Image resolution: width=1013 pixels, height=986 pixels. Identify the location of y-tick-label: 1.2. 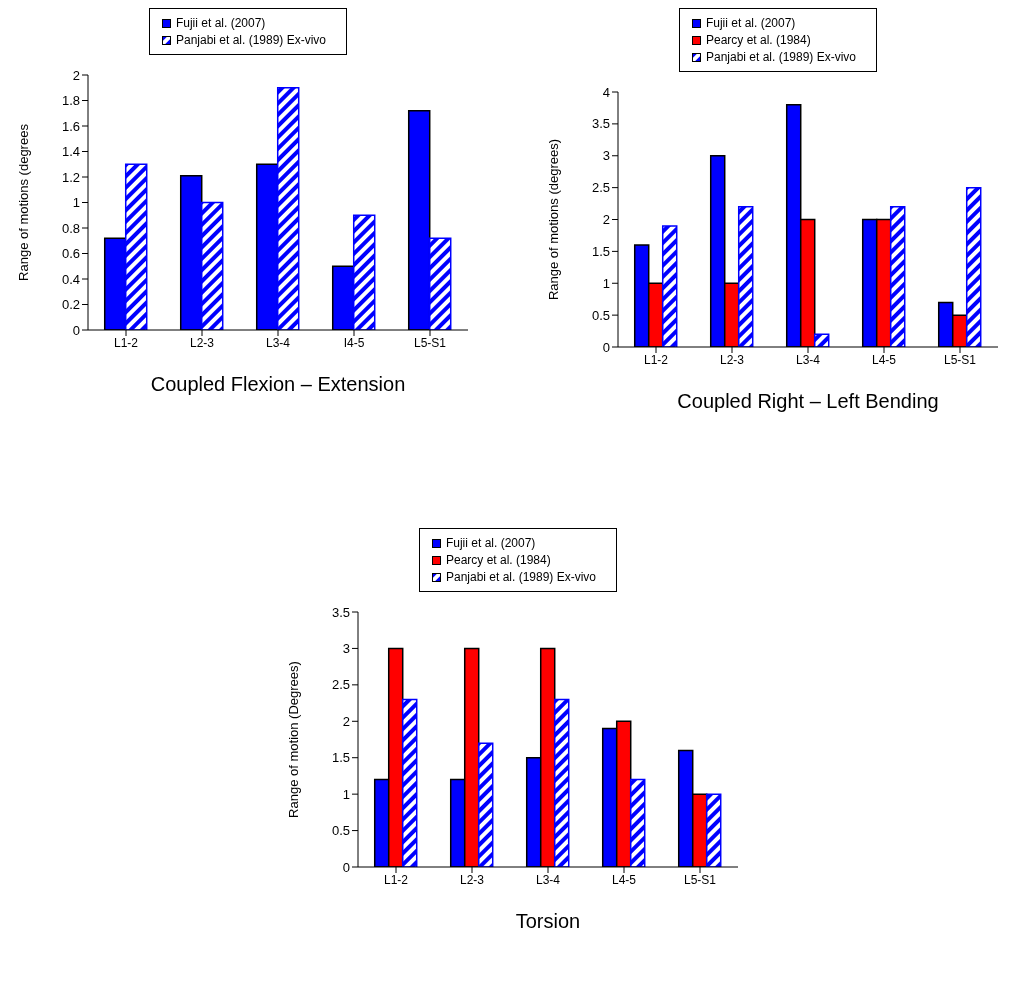
(70, 177).